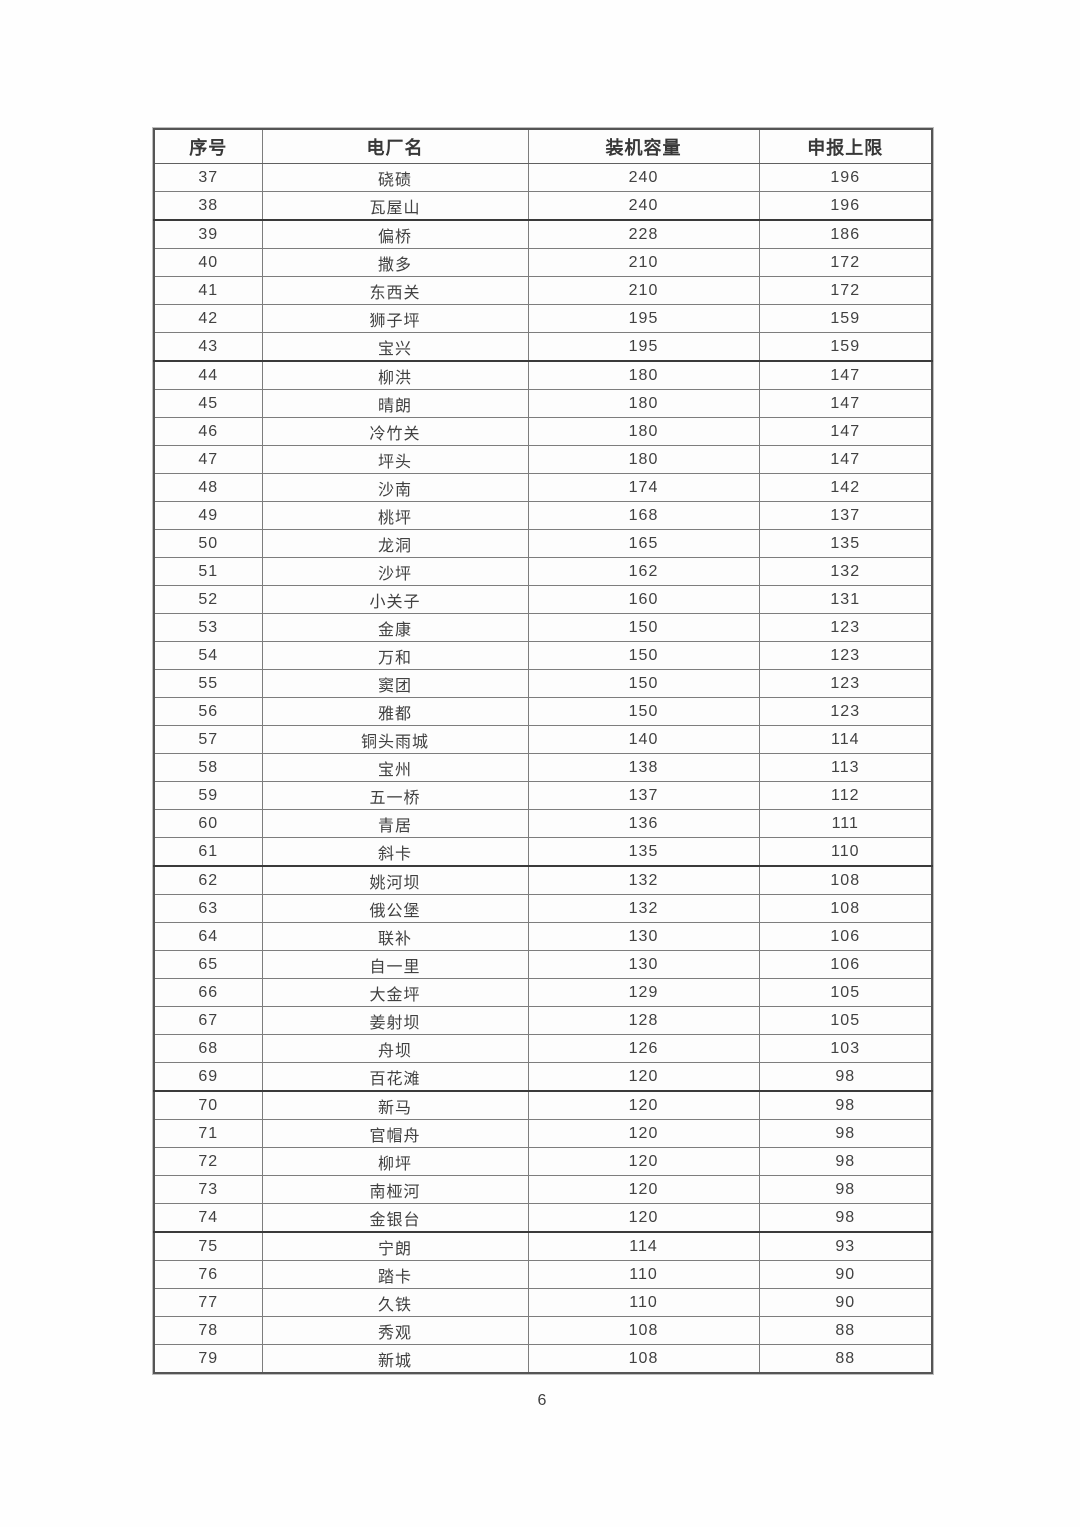 This screenshot has width=1080, height=1527. I want to click on table-row: 77 久铁 110 90, so click(543, 1302).